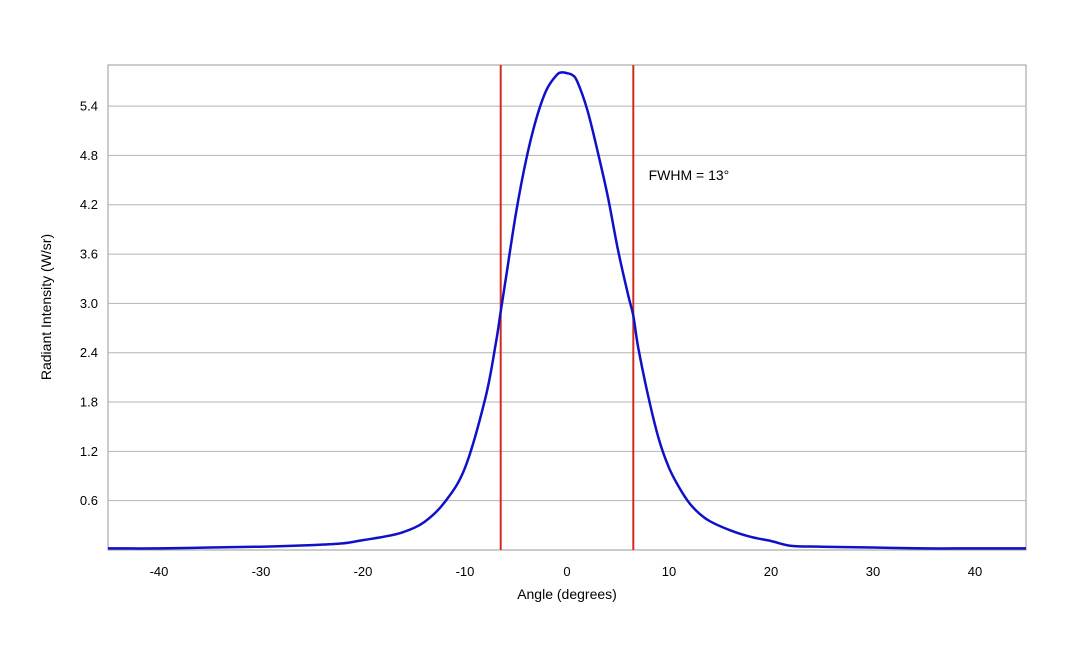 Image resolution: width=1080 pixels, height=648 pixels. Describe the element at coordinates (89, 106) in the screenshot. I see `y-tick-label: 5.4` at that location.